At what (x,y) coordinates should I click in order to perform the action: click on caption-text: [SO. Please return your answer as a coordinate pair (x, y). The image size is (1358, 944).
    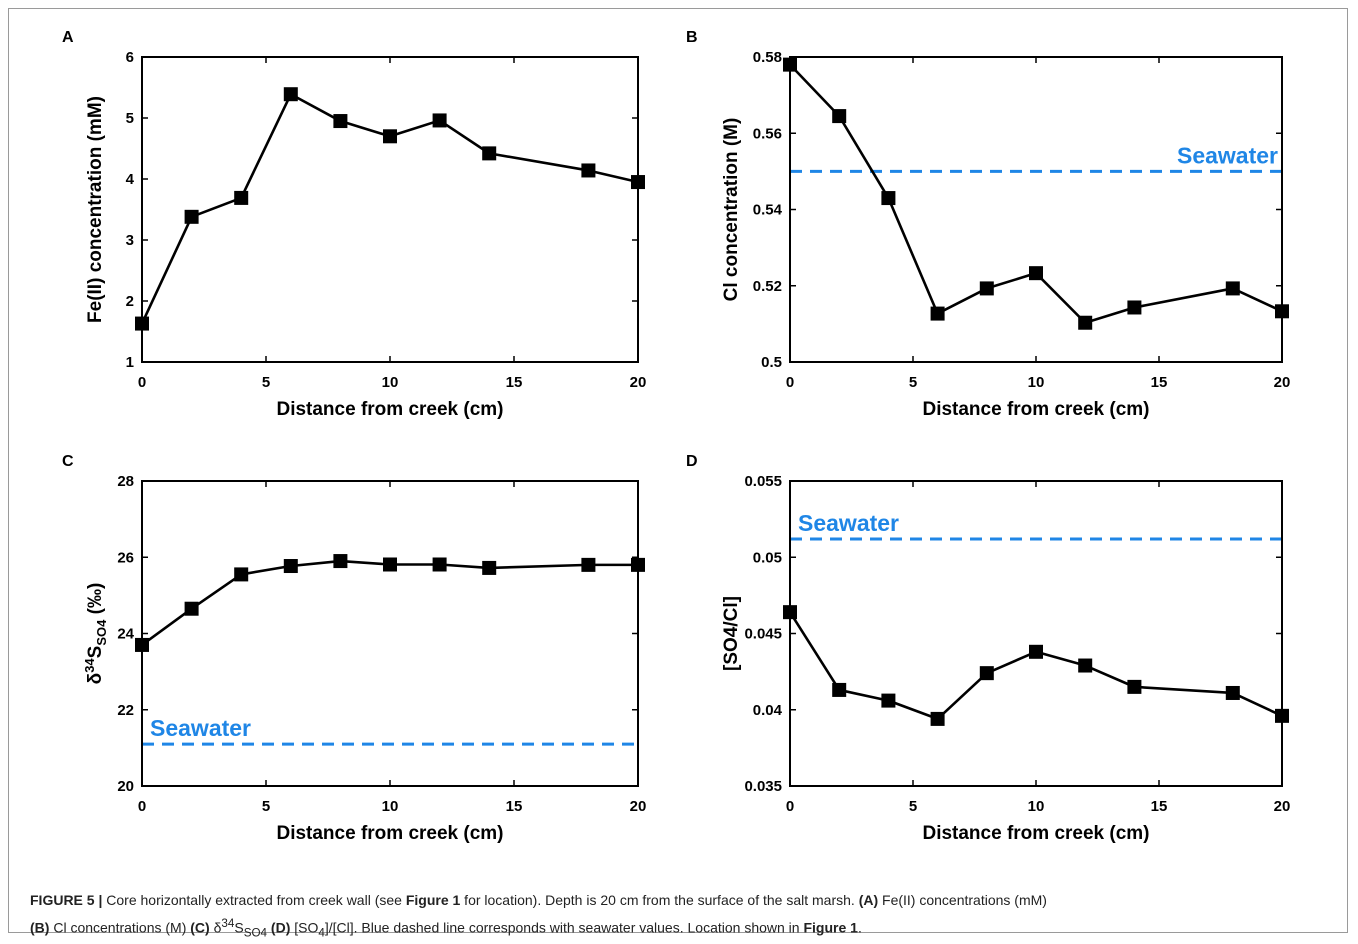
    Looking at the image, I should click on (304, 927).